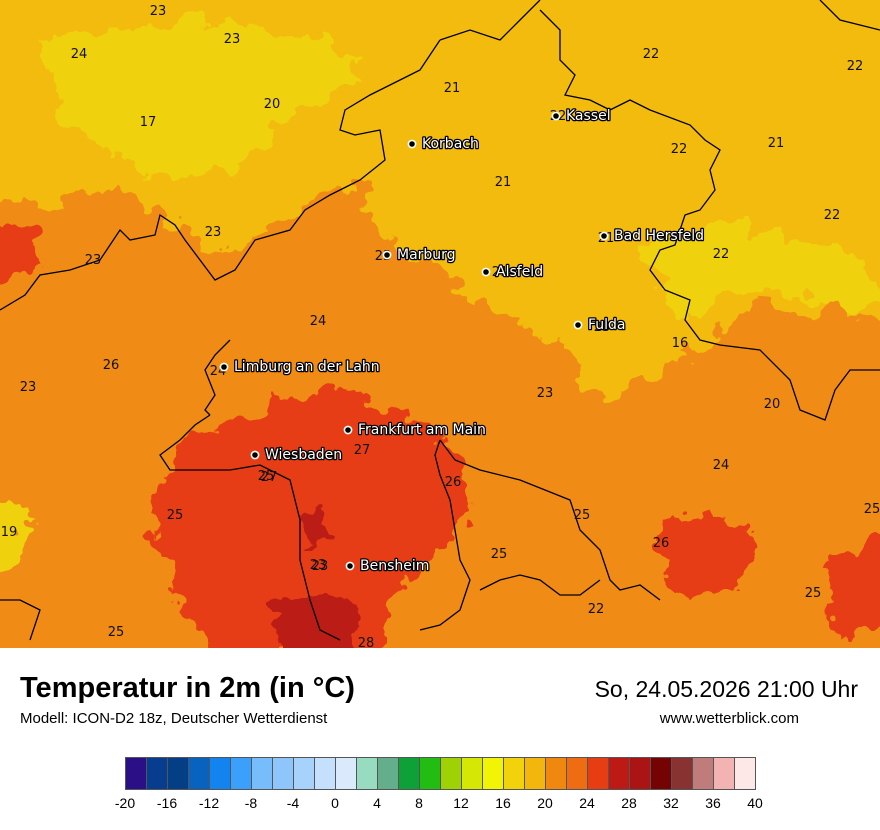  Describe the element at coordinates (415, 439) in the screenshot. I see `city-marker: 27 Frankfurt am Main` at that location.